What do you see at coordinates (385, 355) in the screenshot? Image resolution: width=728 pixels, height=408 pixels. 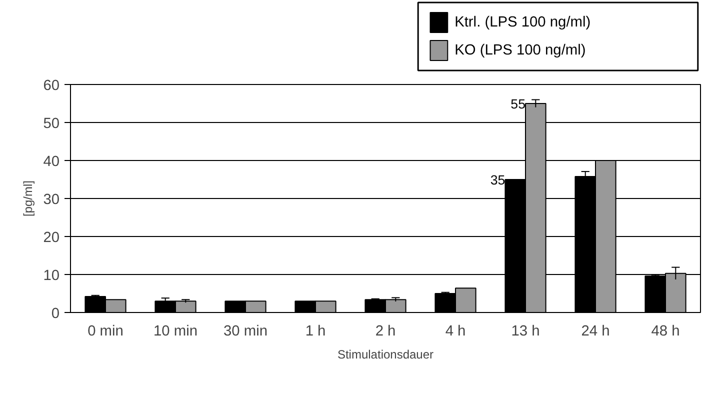 I see `x-axis-title: Stimulationsdauer` at bounding box center [385, 355].